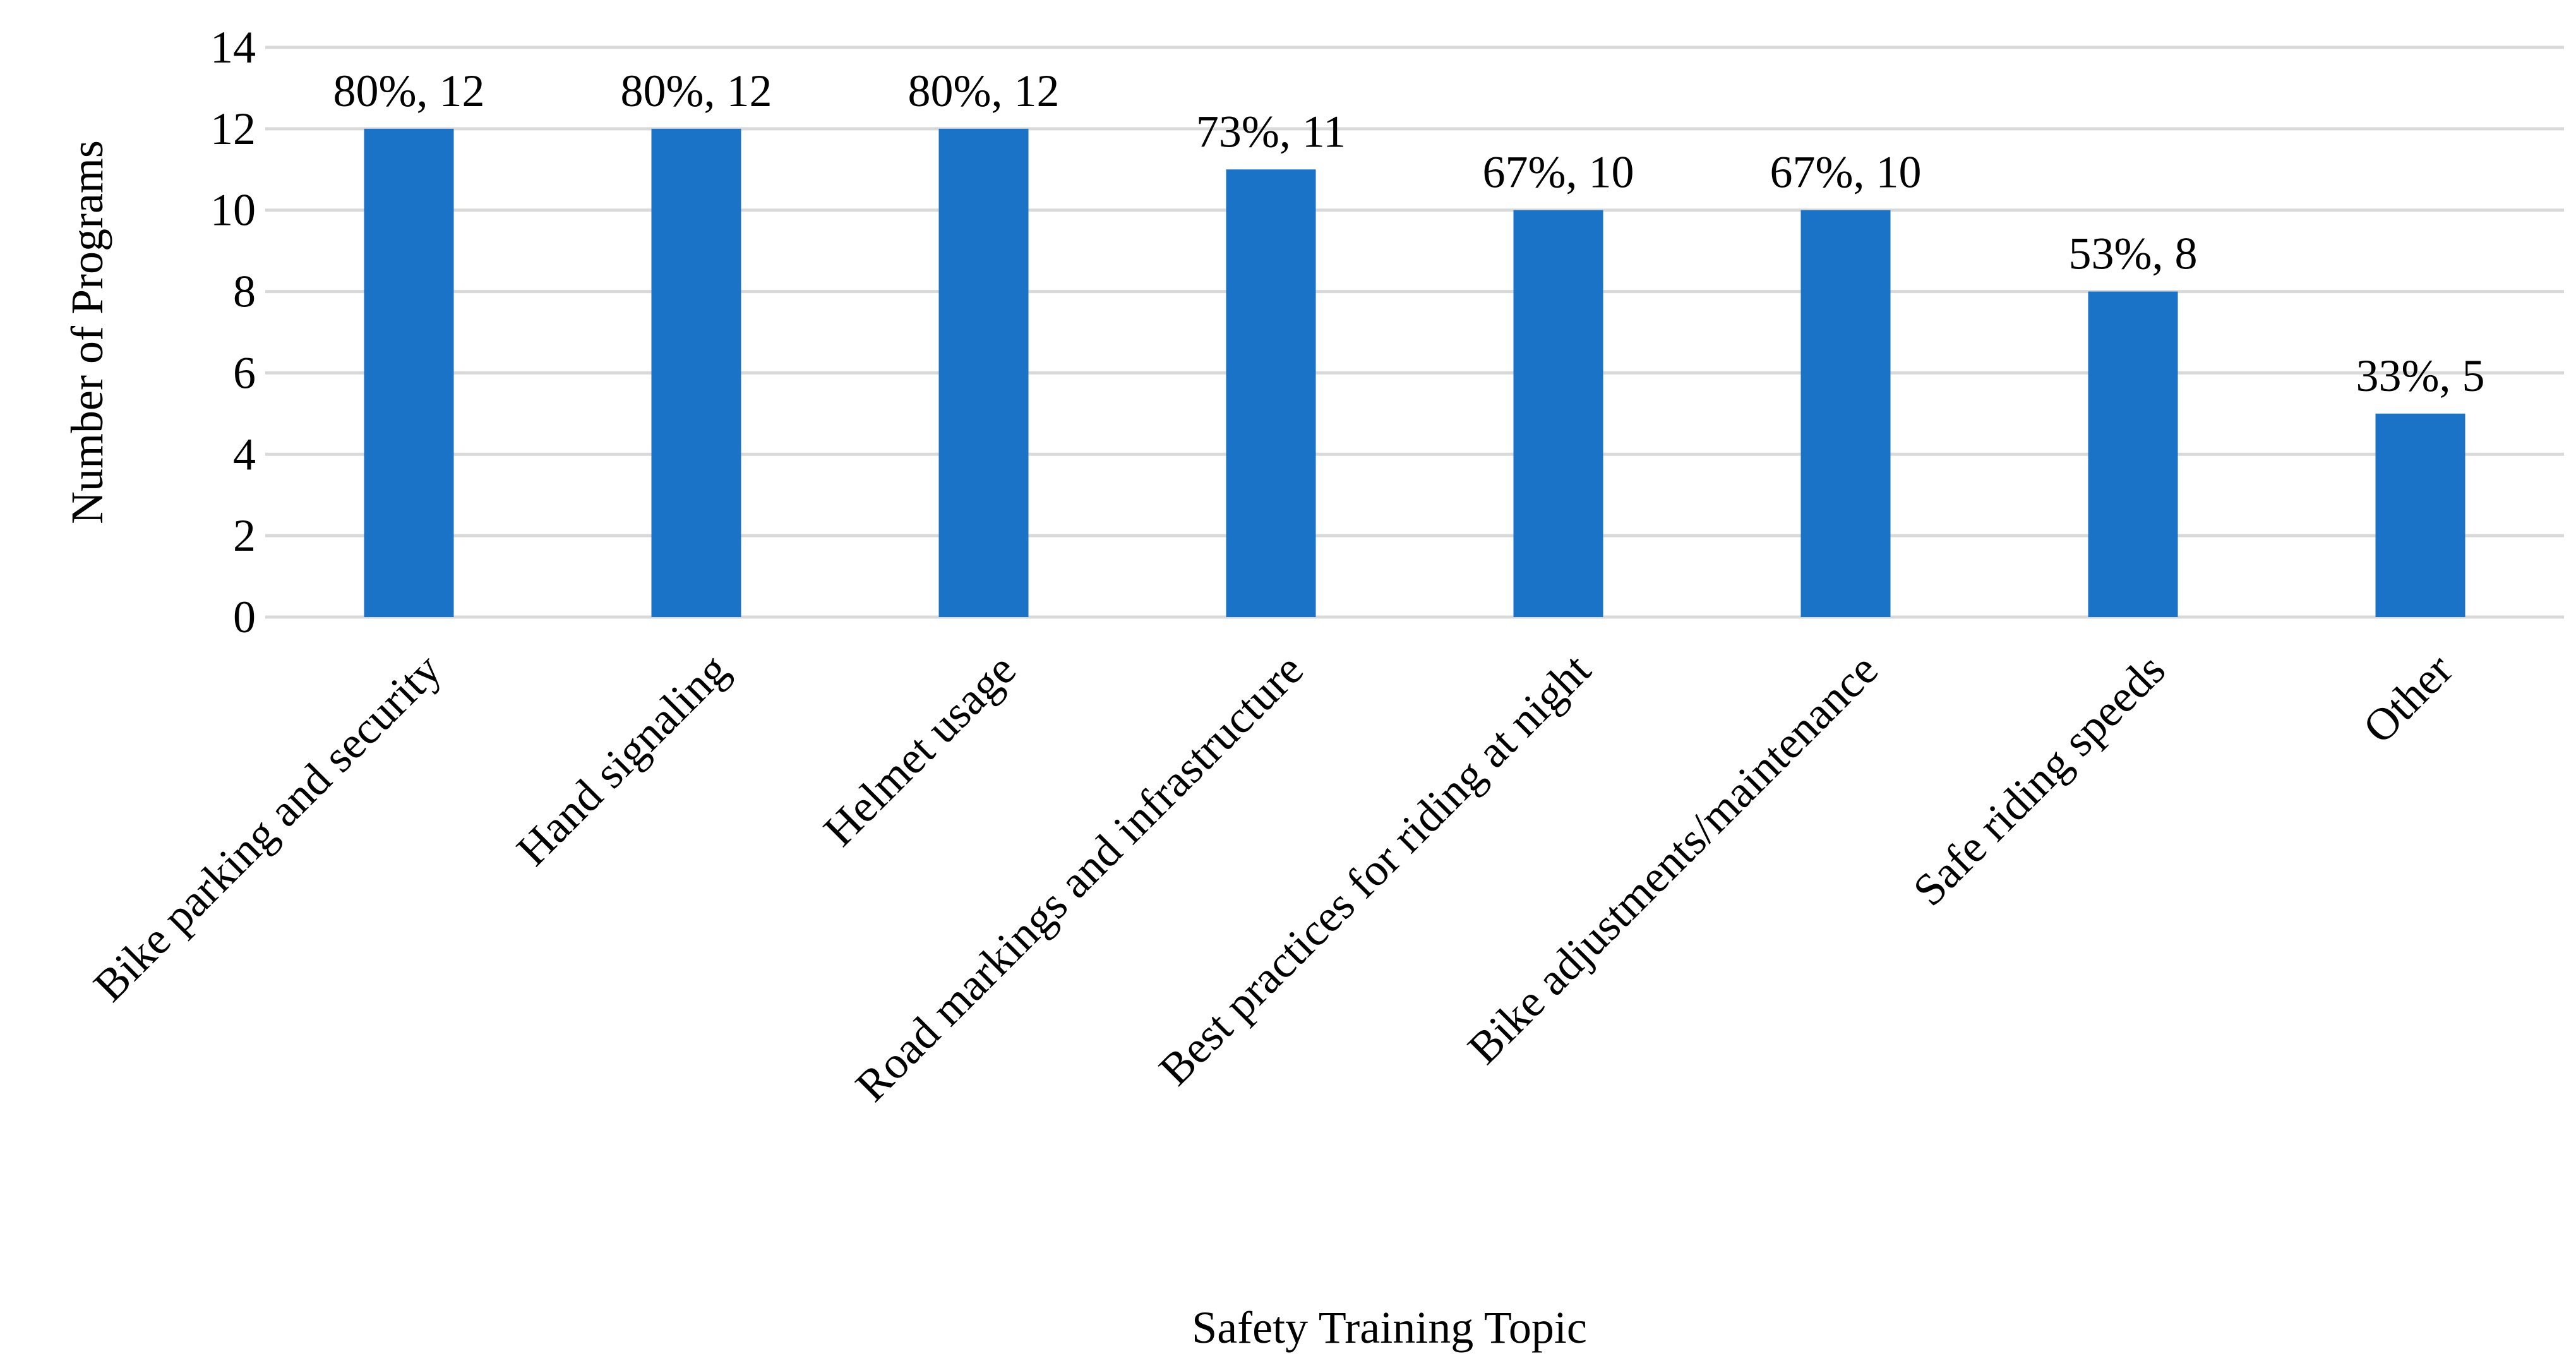 The image size is (2576, 1368). I want to click on x-tick-label: Safe riding speeds, so click(2039, 780).